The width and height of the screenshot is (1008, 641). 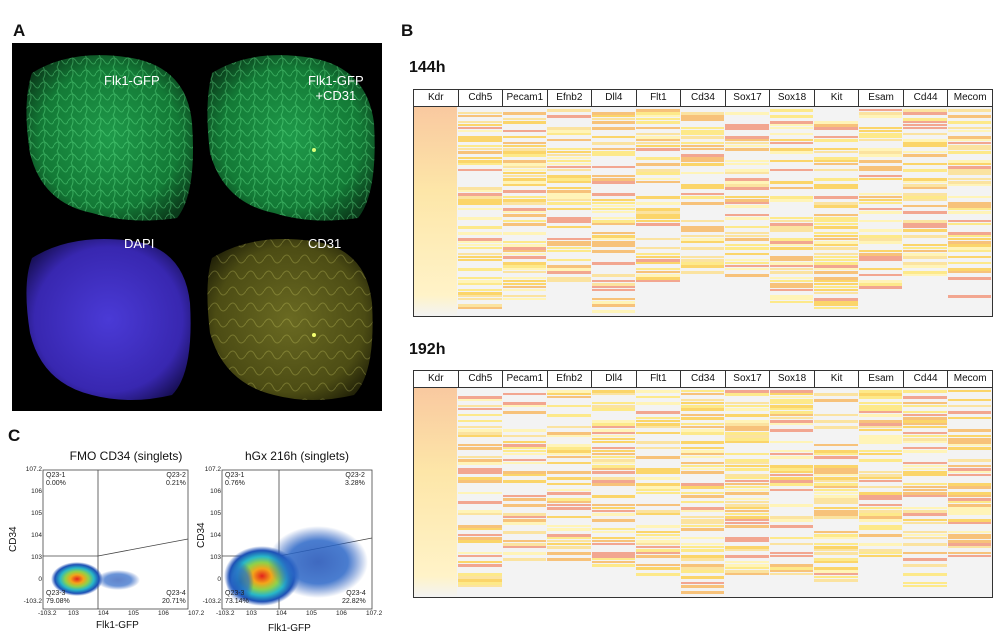 What do you see at coordinates (374, 613) in the screenshot?
I see `x-tick-label: 107.2` at bounding box center [374, 613].